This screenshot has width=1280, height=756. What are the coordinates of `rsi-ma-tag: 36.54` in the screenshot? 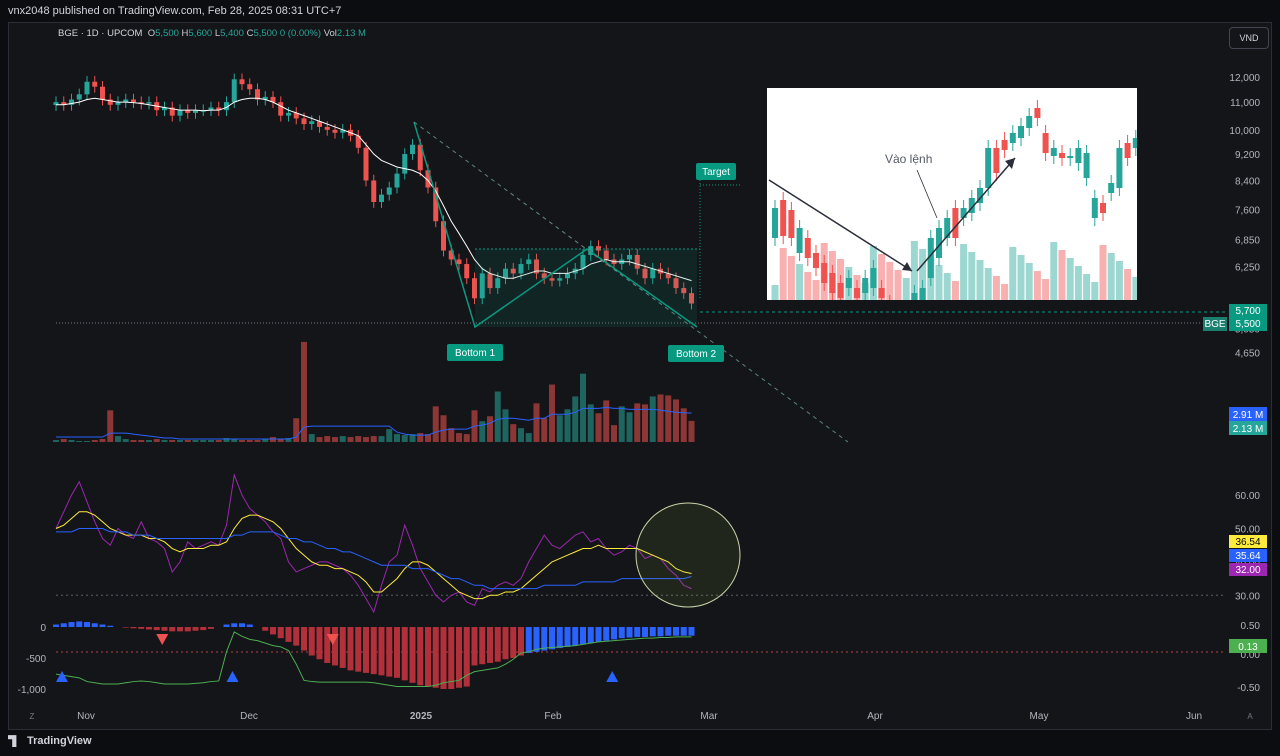 It's located at (1247, 542).